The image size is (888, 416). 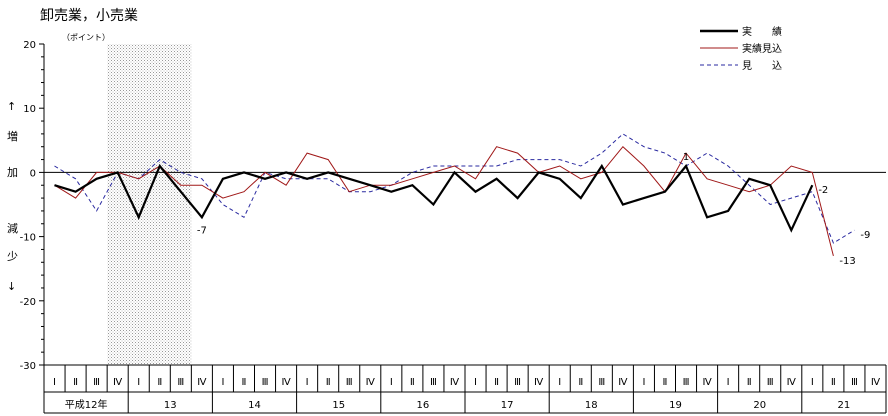 What do you see at coordinates (86, 37) in the screenshot?
I see `unit-label: （ポイント）` at bounding box center [86, 37].